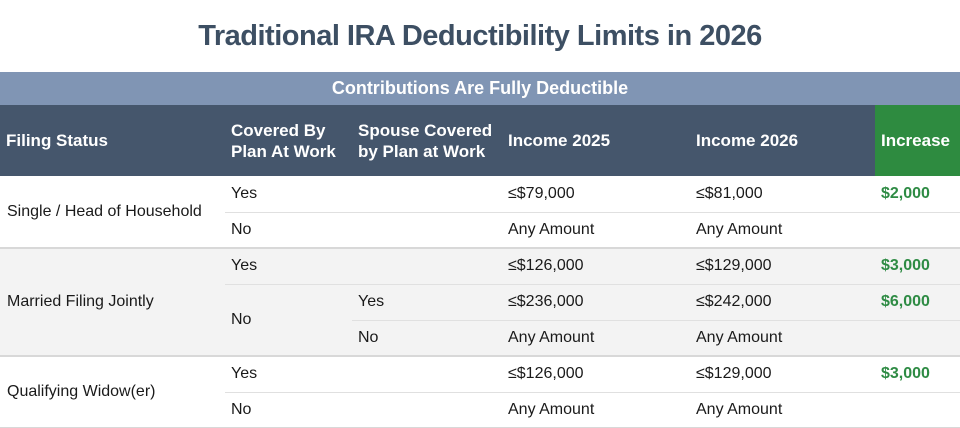 The height and width of the screenshot is (428, 960). I want to click on col-header-filing-status: Filing Status, so click(112, 140).